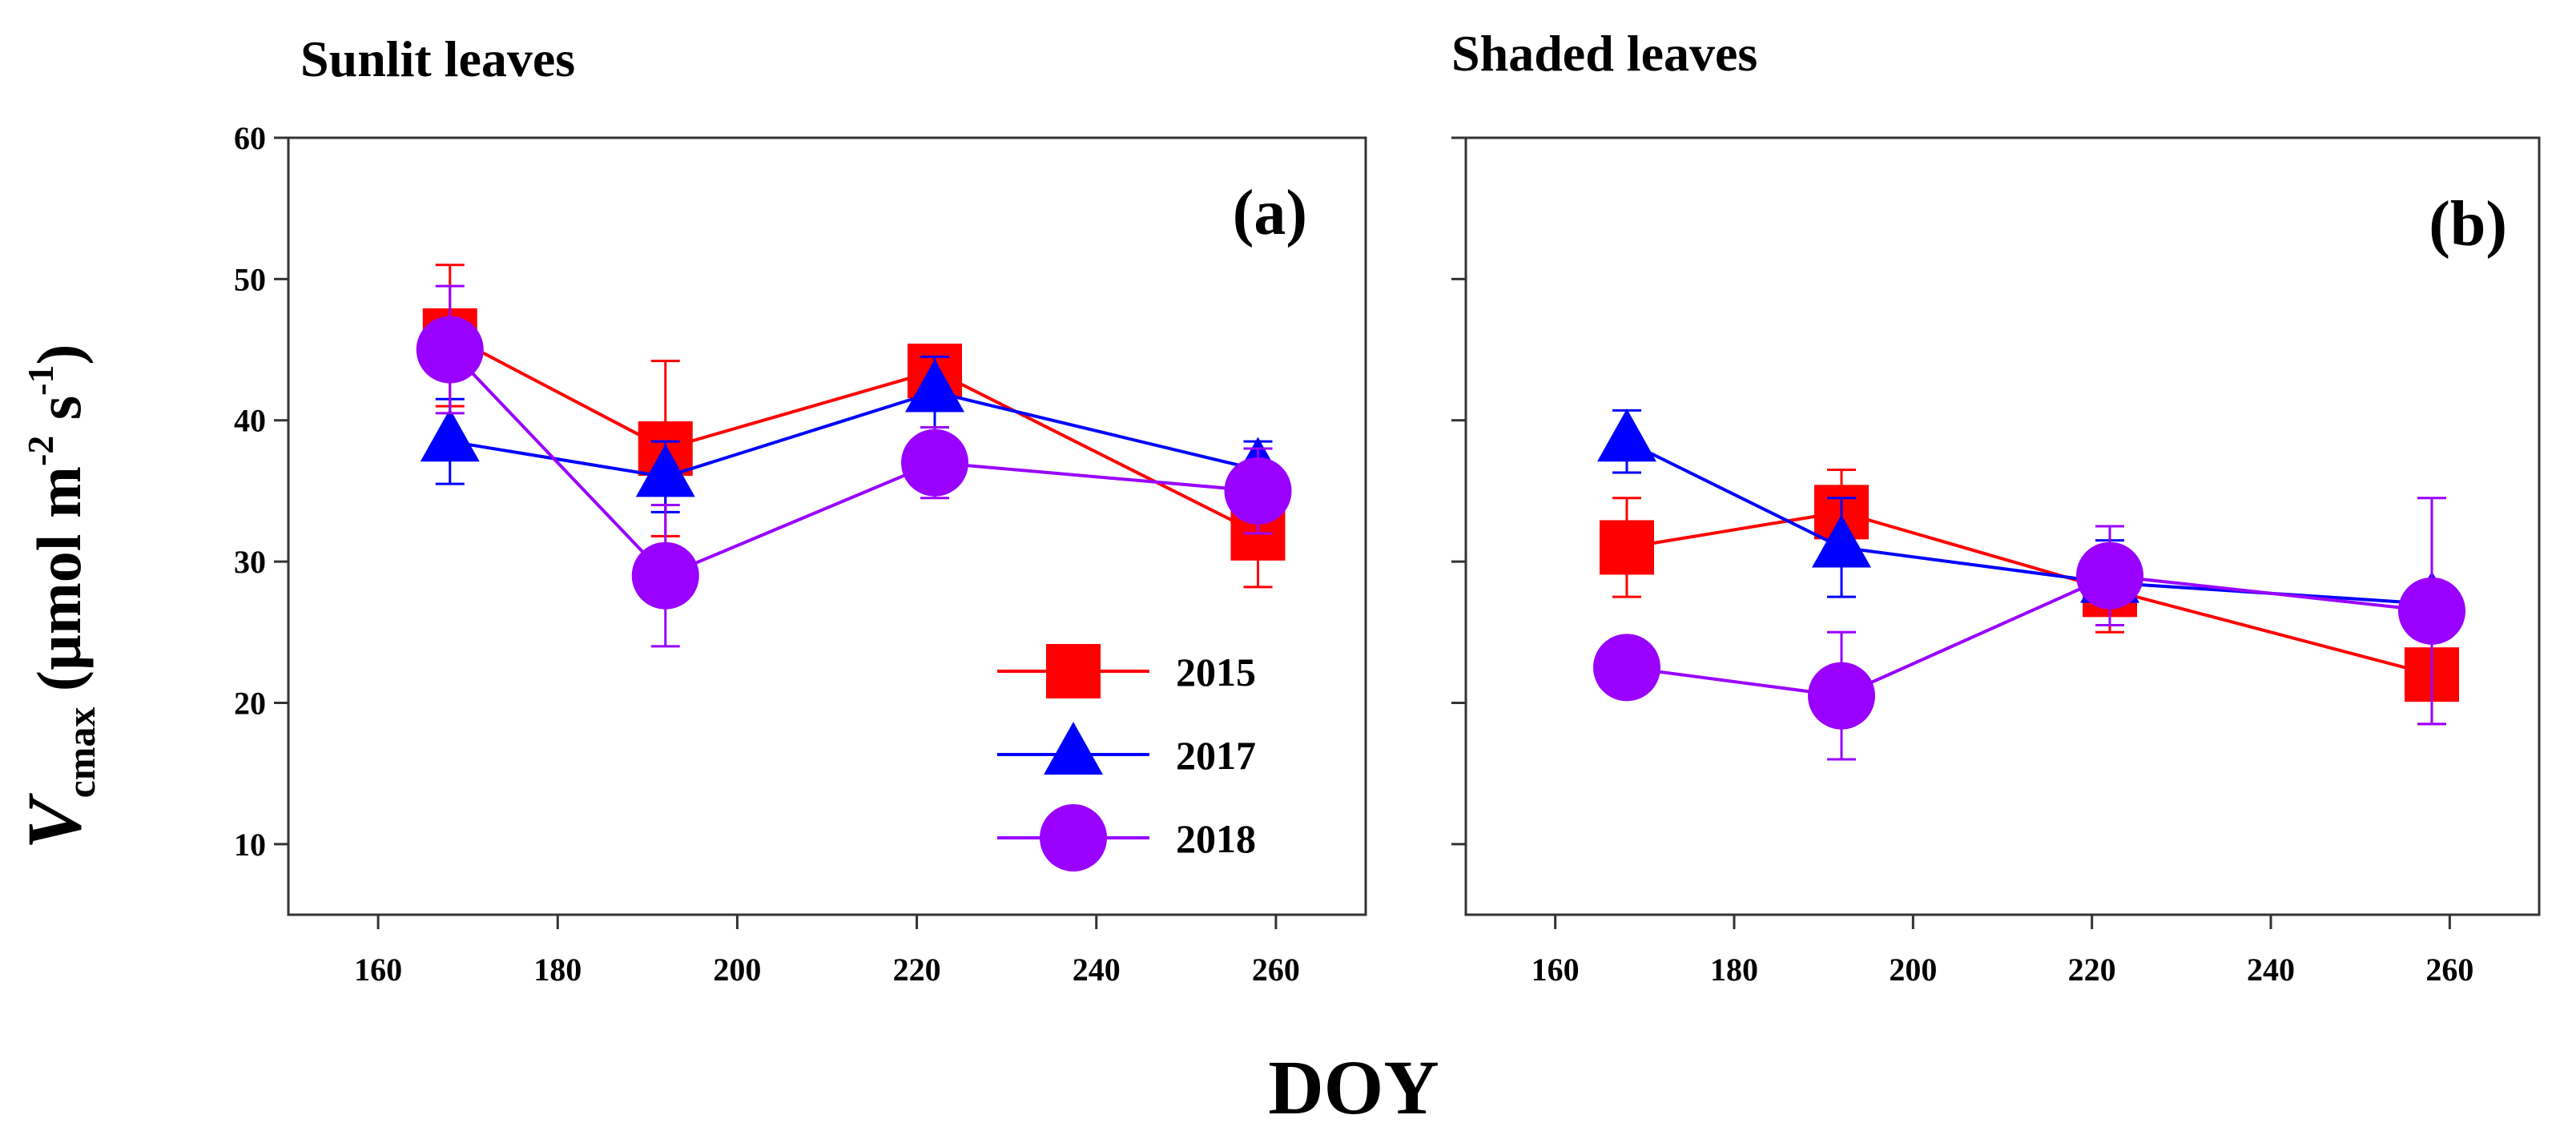 This screenshot has width=2576, height=1131. I want to click on panel-shaded-series-2015-line, so click(2029, 593).